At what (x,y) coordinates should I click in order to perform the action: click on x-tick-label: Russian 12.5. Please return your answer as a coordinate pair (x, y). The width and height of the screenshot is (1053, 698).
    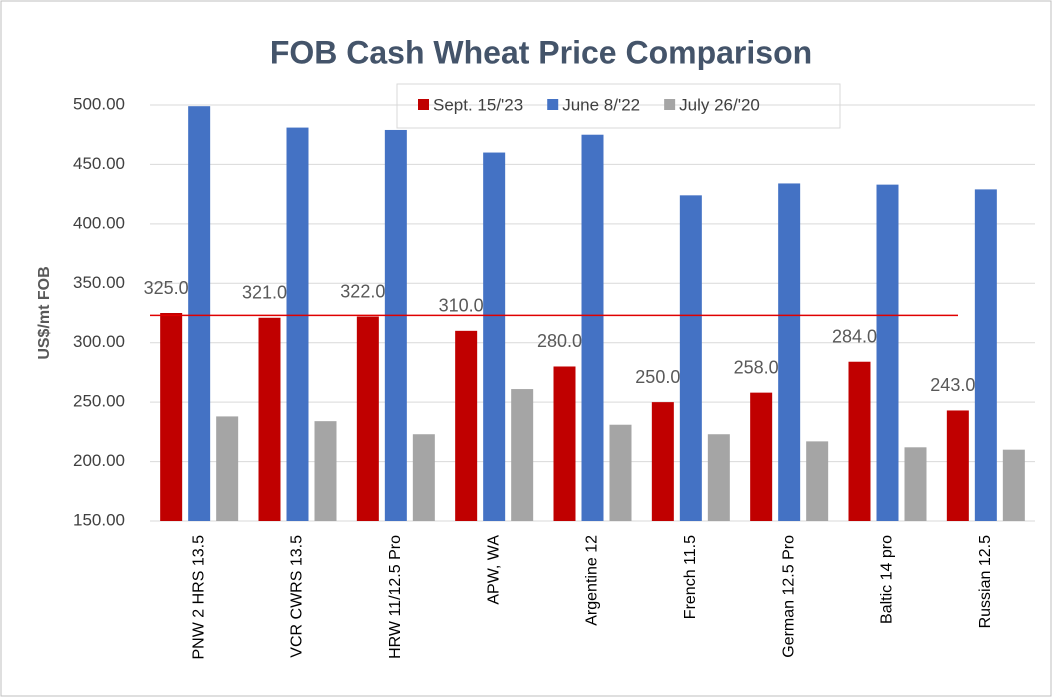
    Looking at the image, I should click on (985, 581).